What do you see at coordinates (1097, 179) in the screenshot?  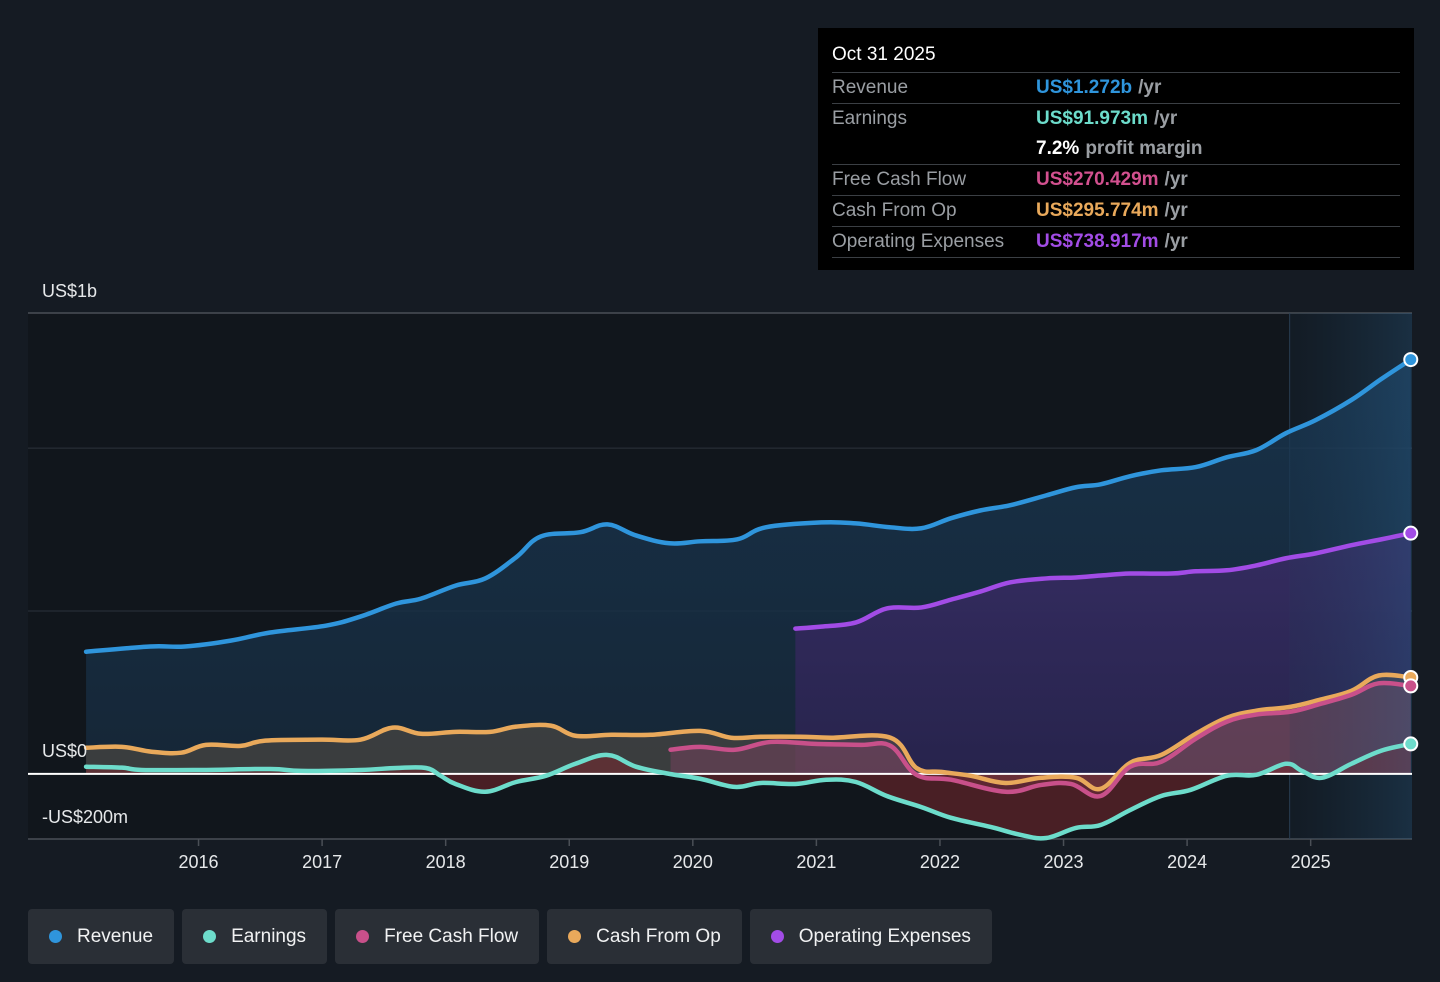 I see `tooltip-value: US$270.429m` at bounding box center [1097, 179].